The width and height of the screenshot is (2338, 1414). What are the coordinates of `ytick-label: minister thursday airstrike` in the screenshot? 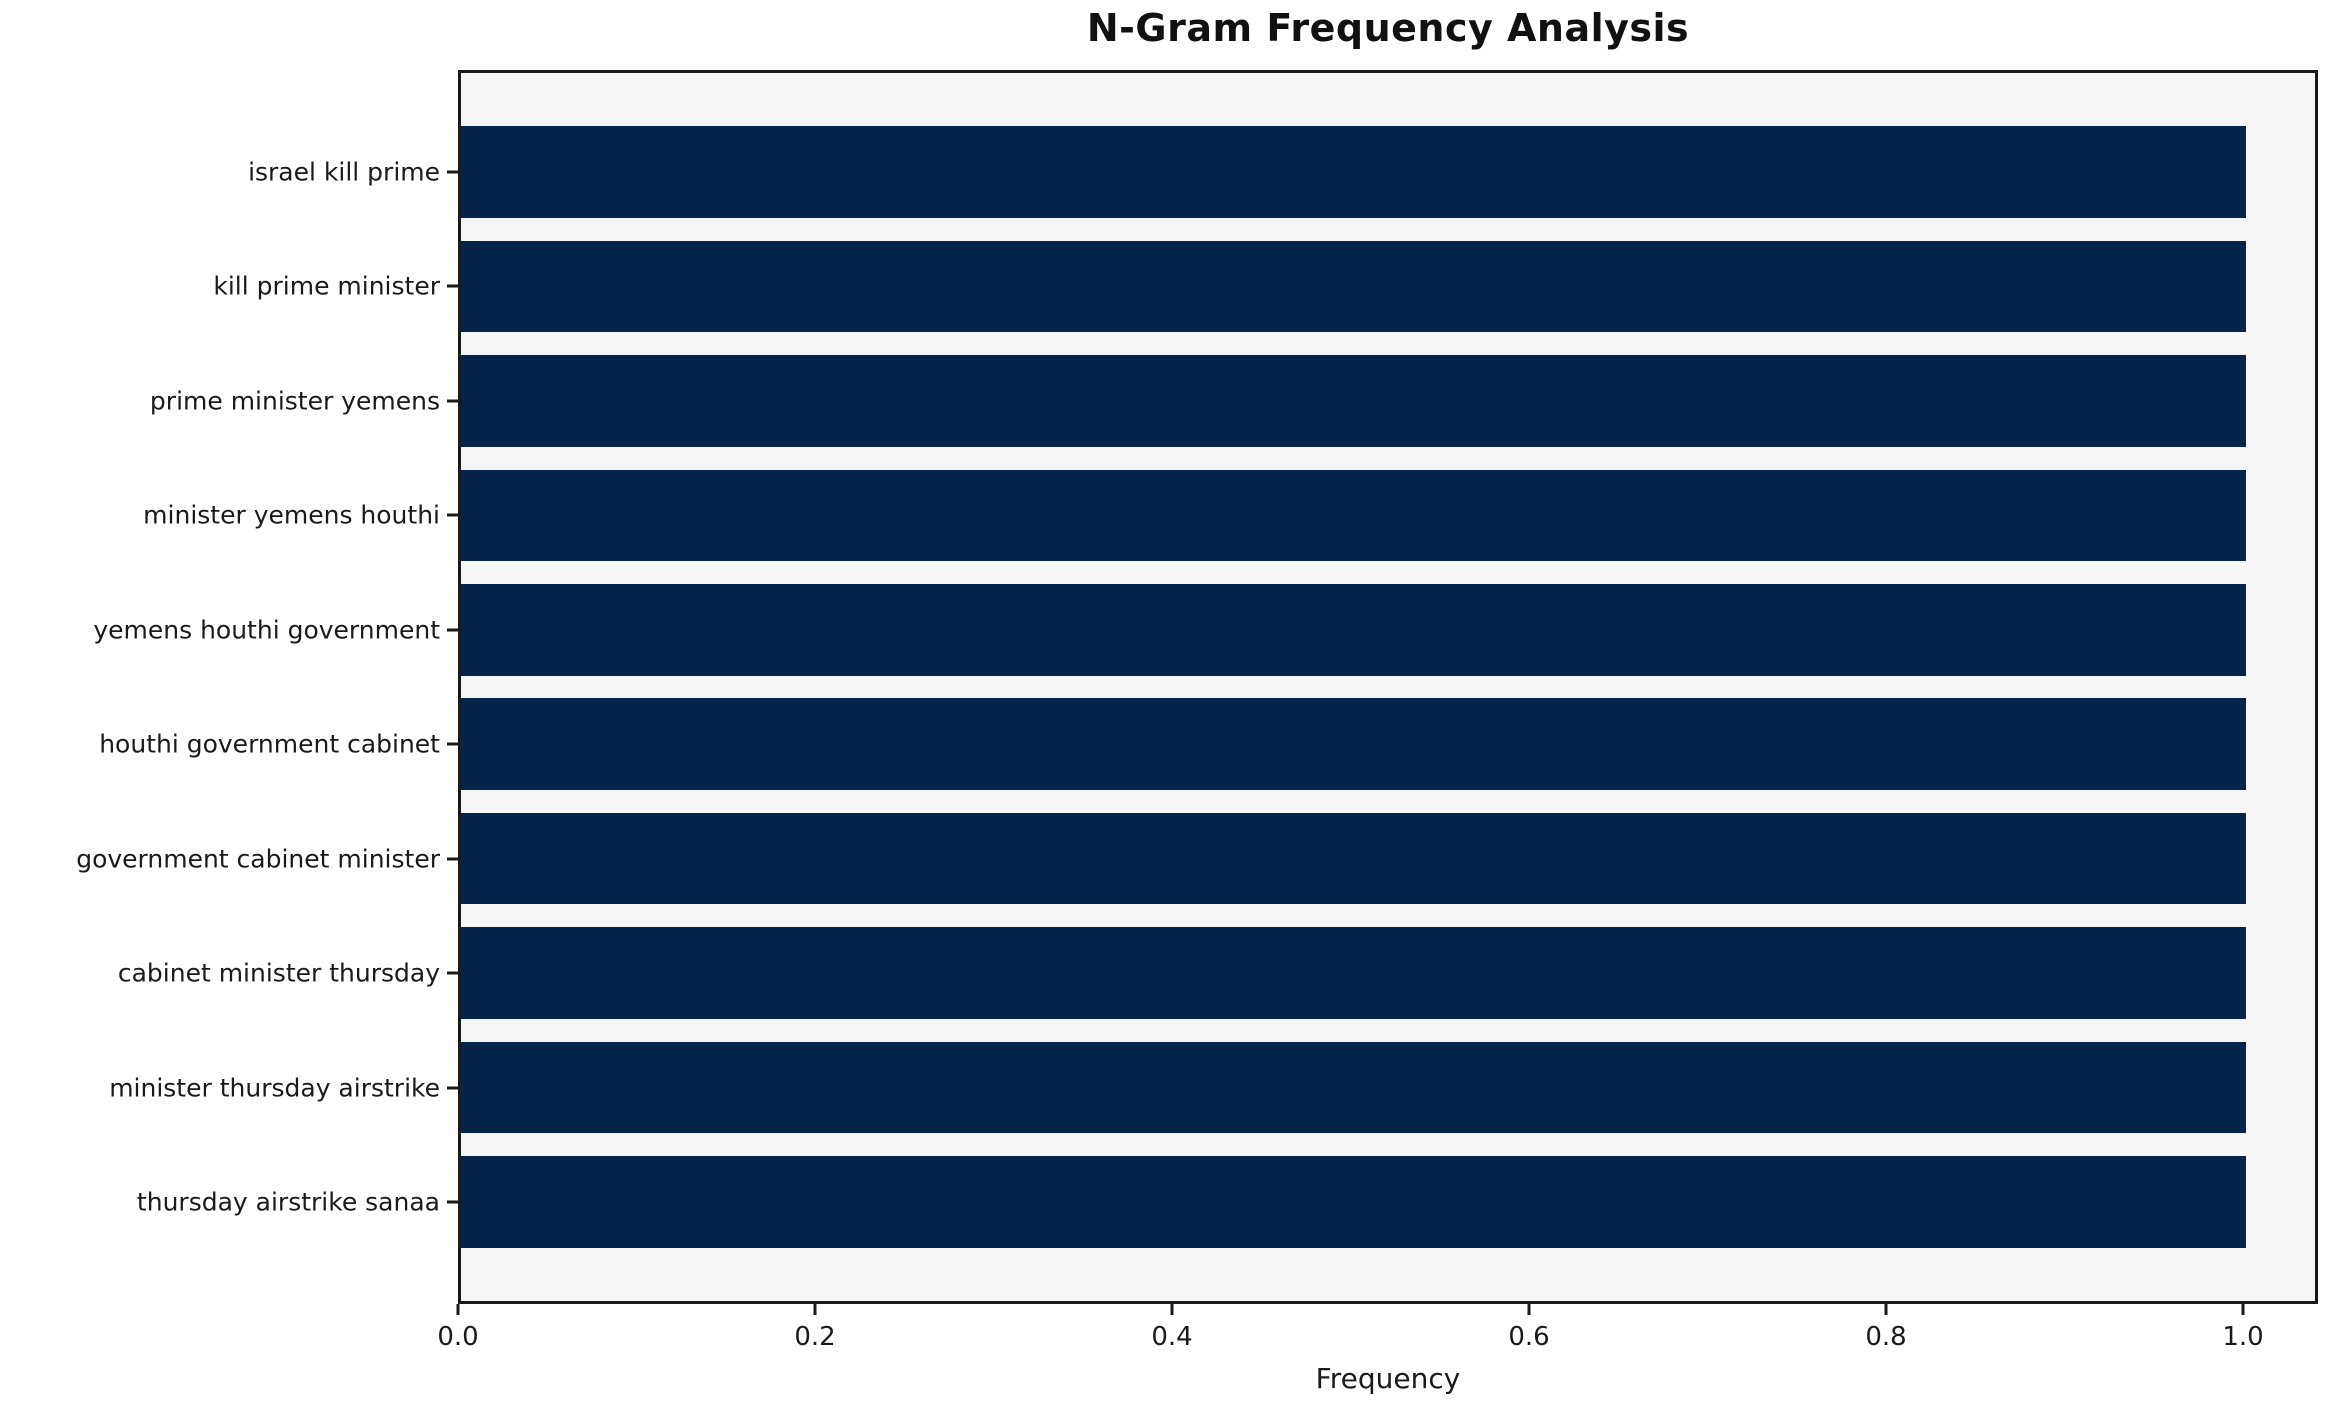 It's located at (274, 1088).